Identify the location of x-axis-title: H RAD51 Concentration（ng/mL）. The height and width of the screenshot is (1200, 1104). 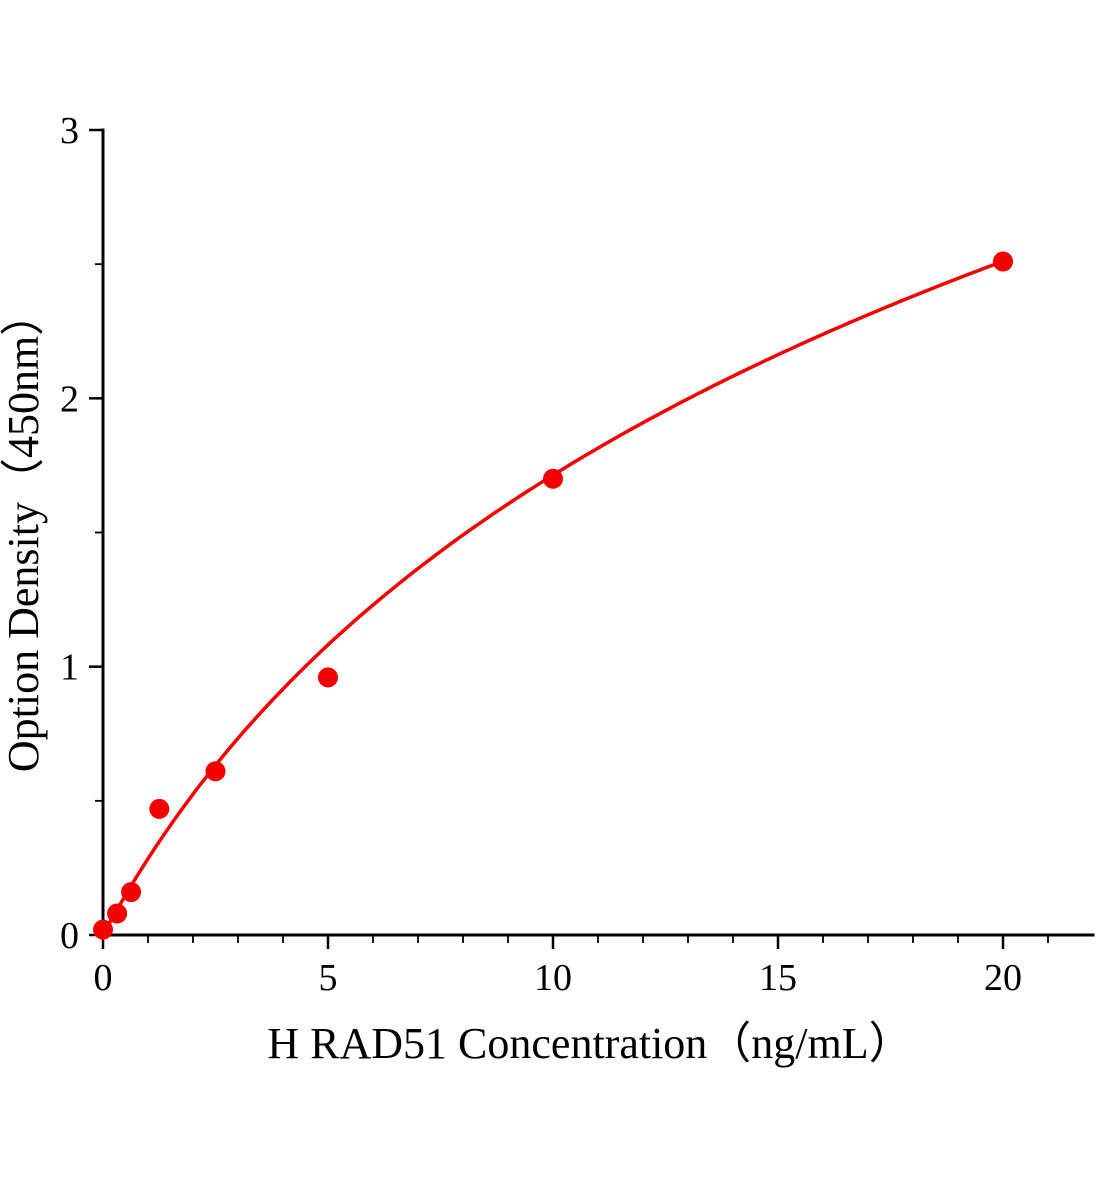
(589, 1043).